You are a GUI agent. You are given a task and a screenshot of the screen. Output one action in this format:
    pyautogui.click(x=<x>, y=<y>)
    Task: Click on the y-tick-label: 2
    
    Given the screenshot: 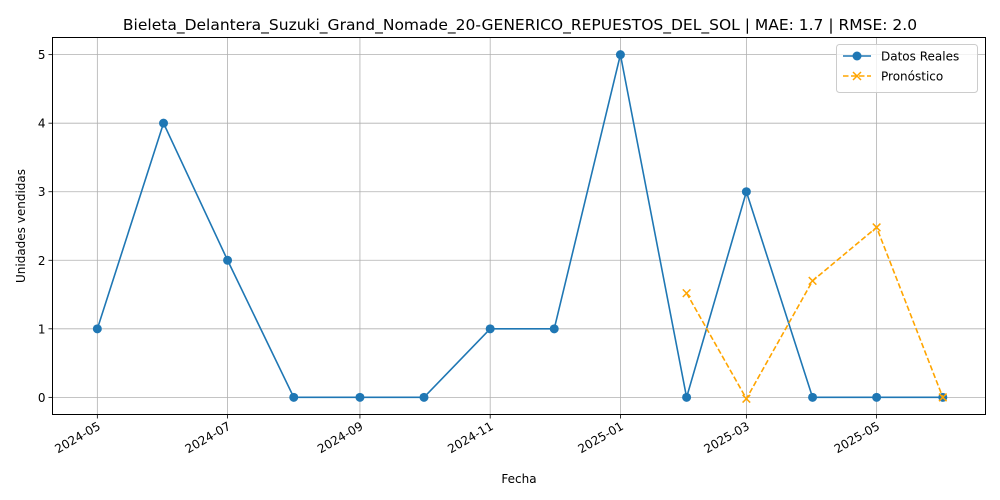 What is the action you would take?
    pyautogui.click(x=42, y=261)
    